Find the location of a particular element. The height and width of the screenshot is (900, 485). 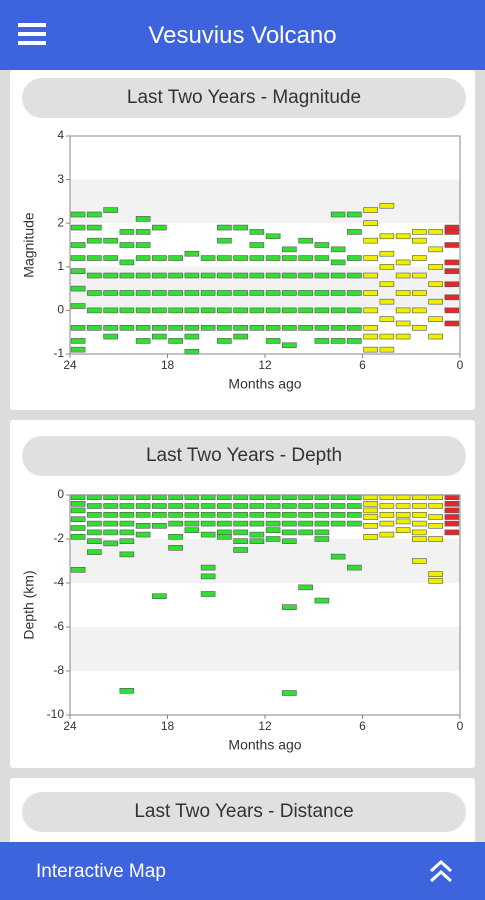

expand-icon is located at coordinates (441, 872).